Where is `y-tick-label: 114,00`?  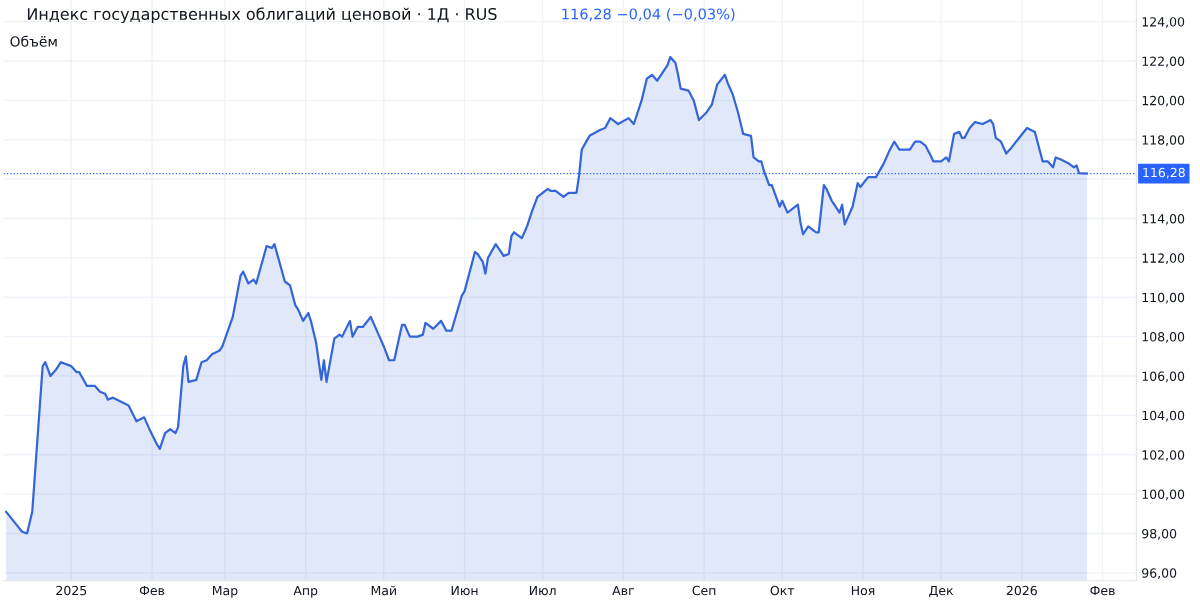
y-tick-label: 114,00 is located at coordinates (1163, 219).